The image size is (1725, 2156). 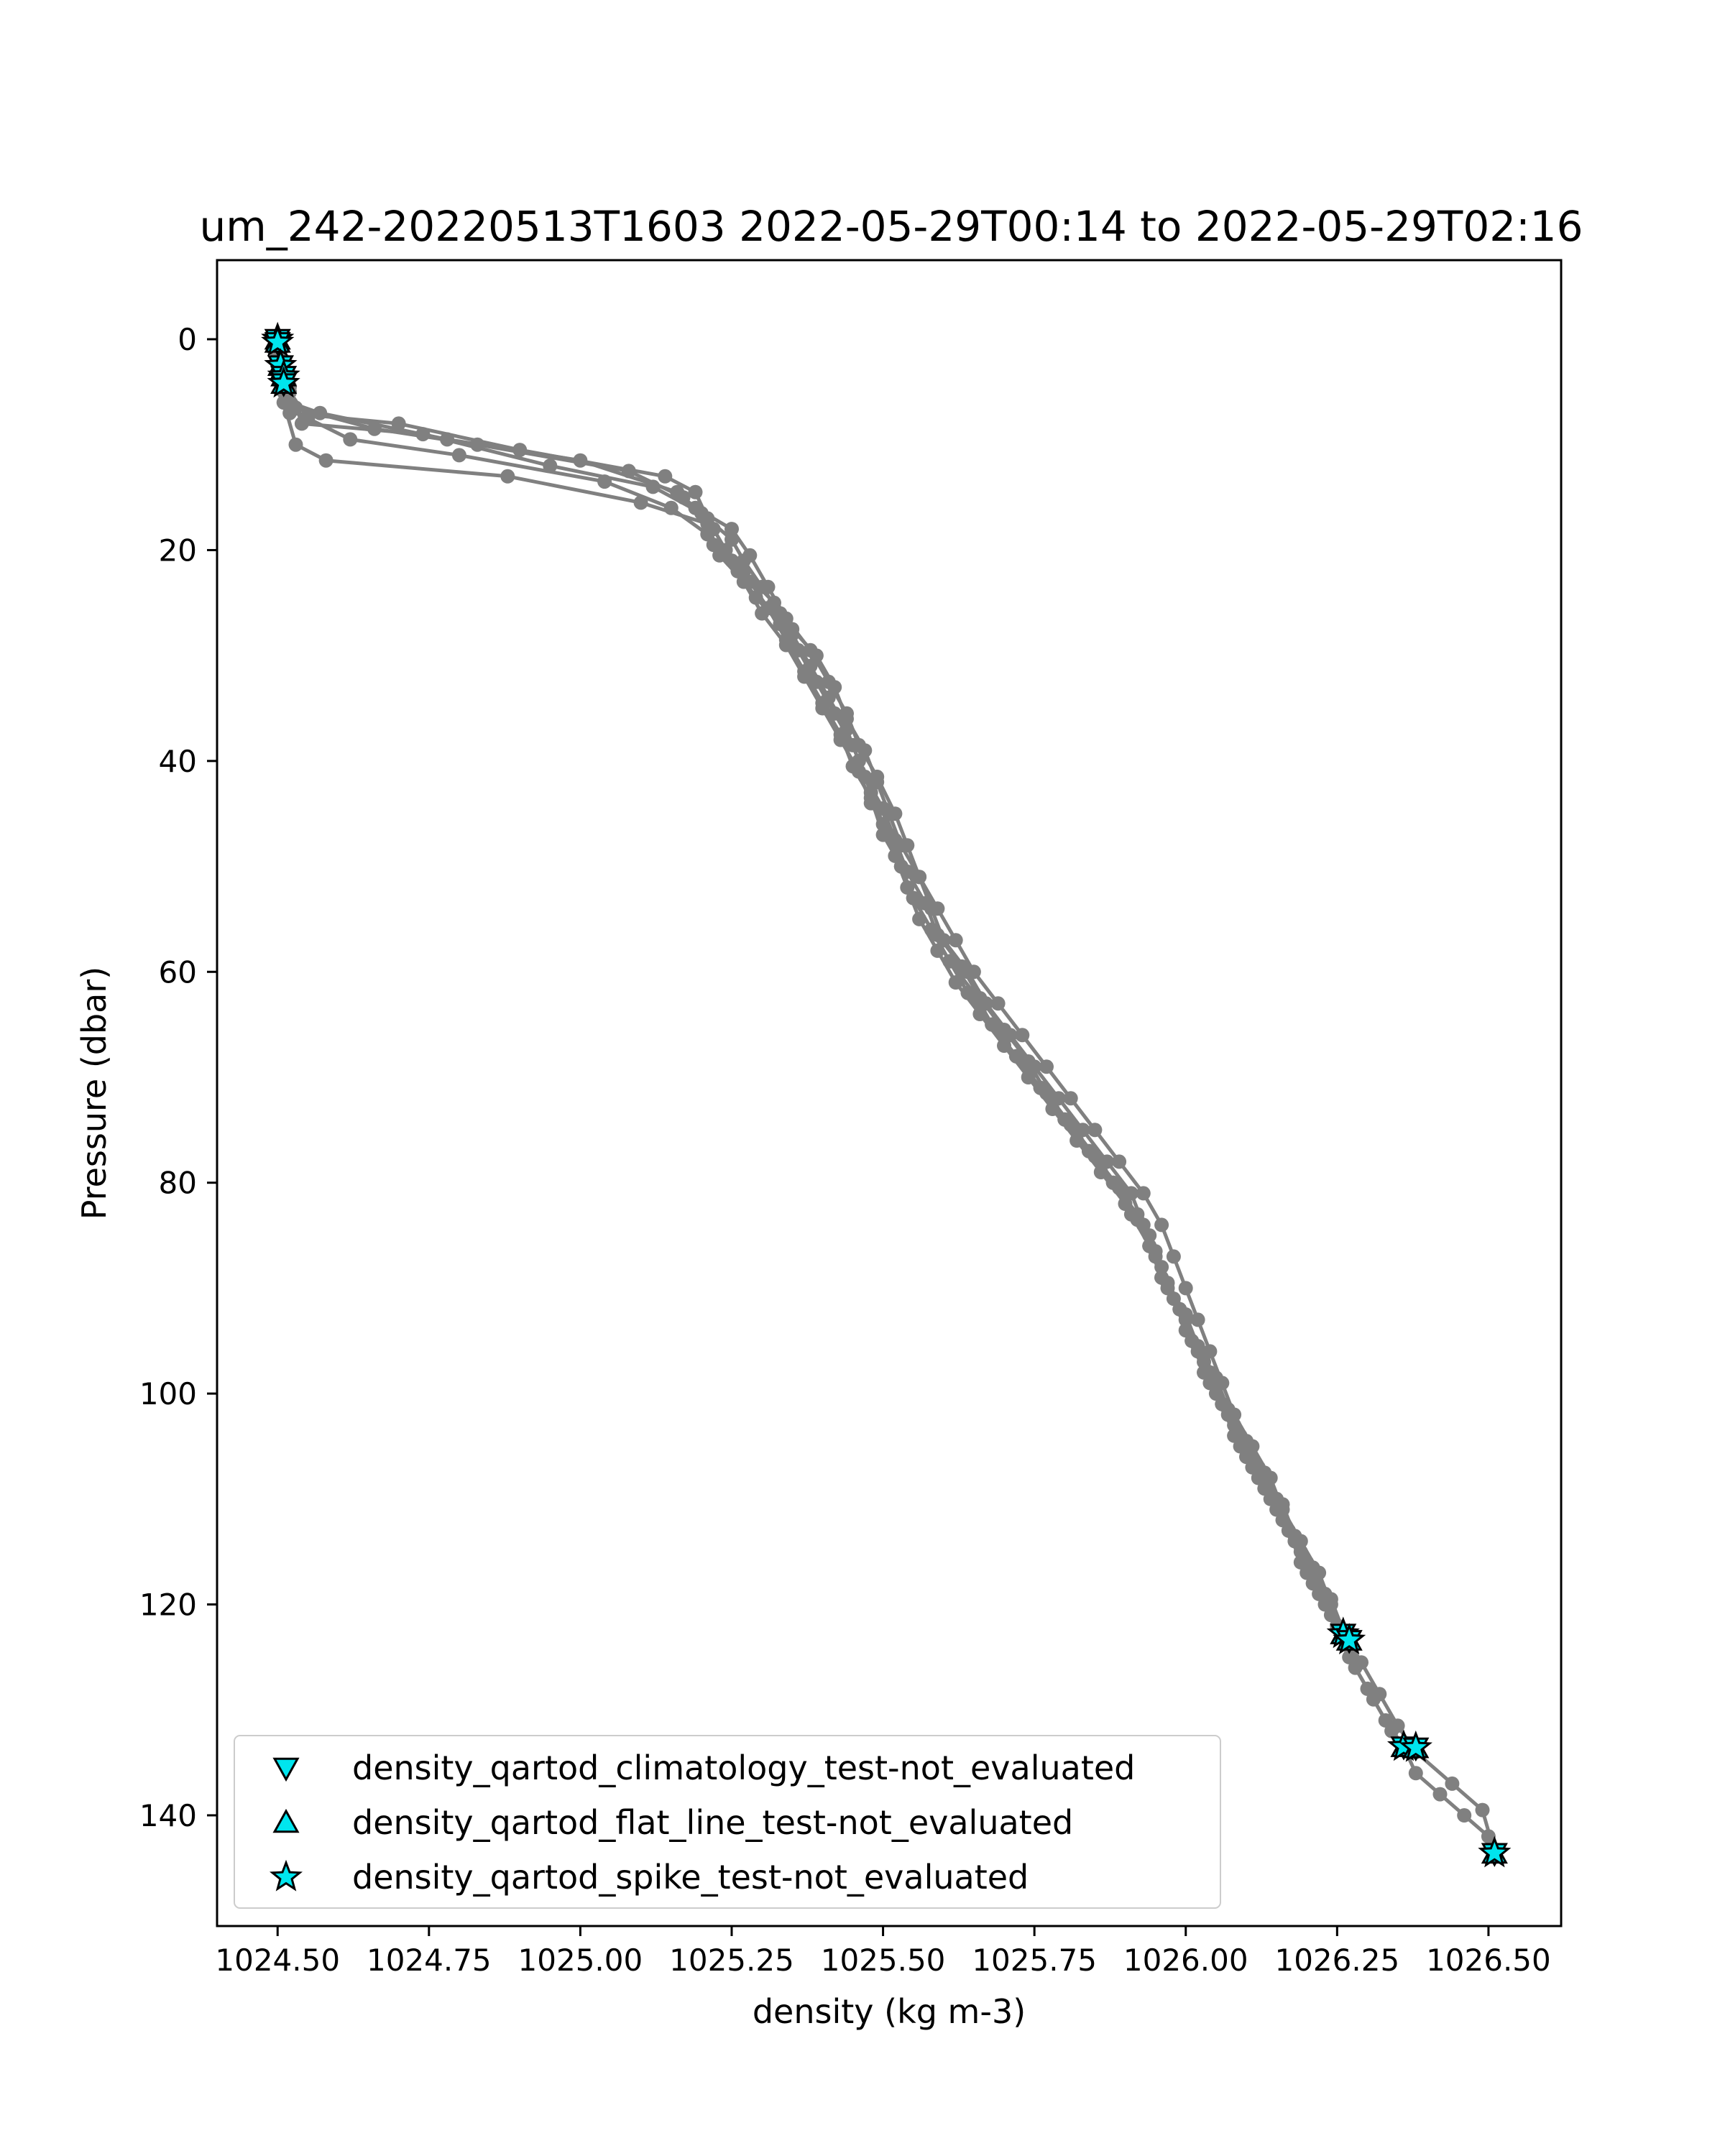 I want to click on y-tick-label: 20, so click(x=178, y=550).